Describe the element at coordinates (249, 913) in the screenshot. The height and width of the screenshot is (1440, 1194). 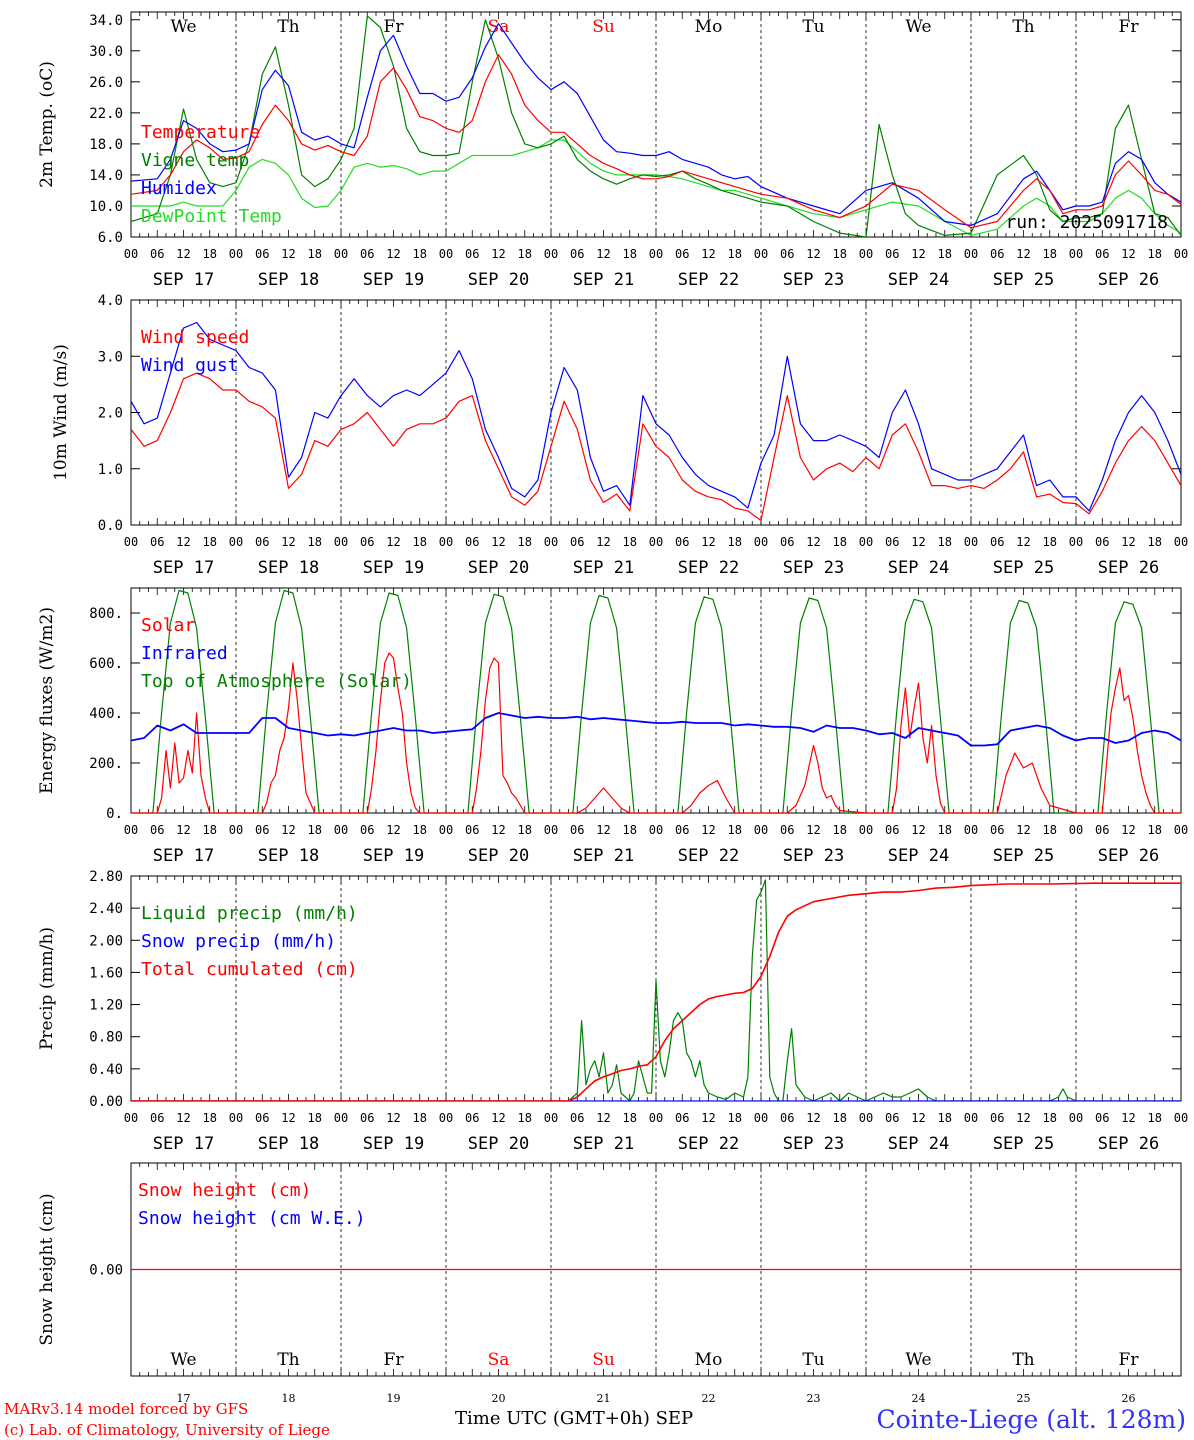
I see `legend-entry: Liquid precip (mm/h)` at that location.